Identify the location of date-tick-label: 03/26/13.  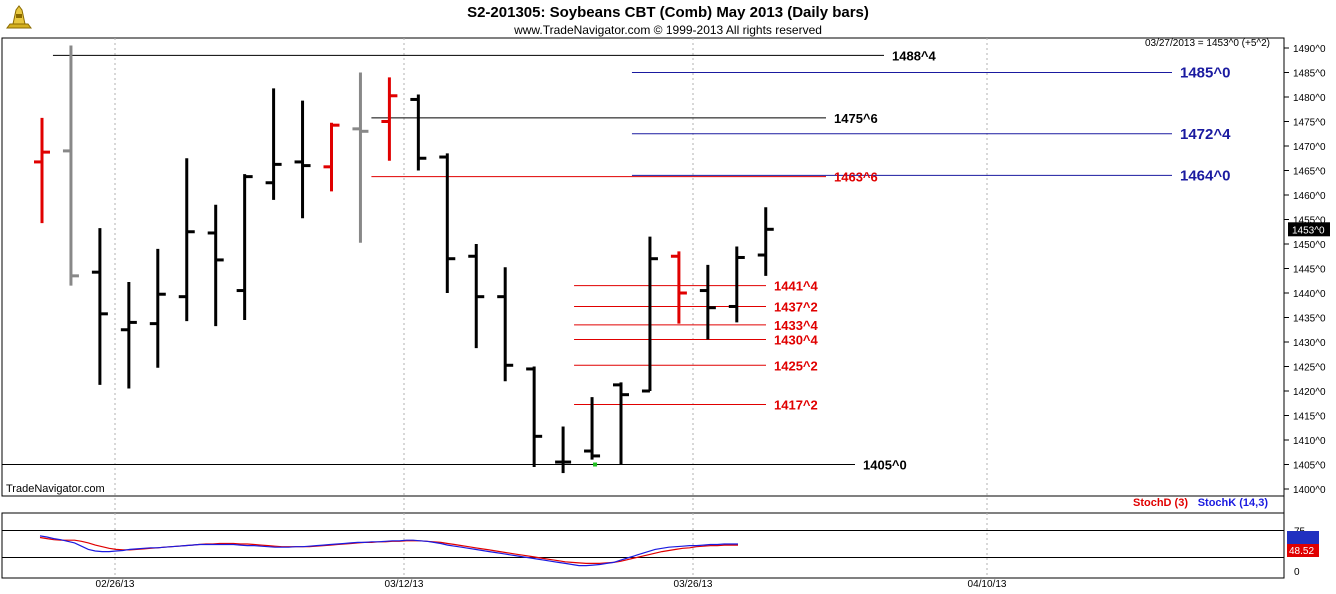
(693, 584).